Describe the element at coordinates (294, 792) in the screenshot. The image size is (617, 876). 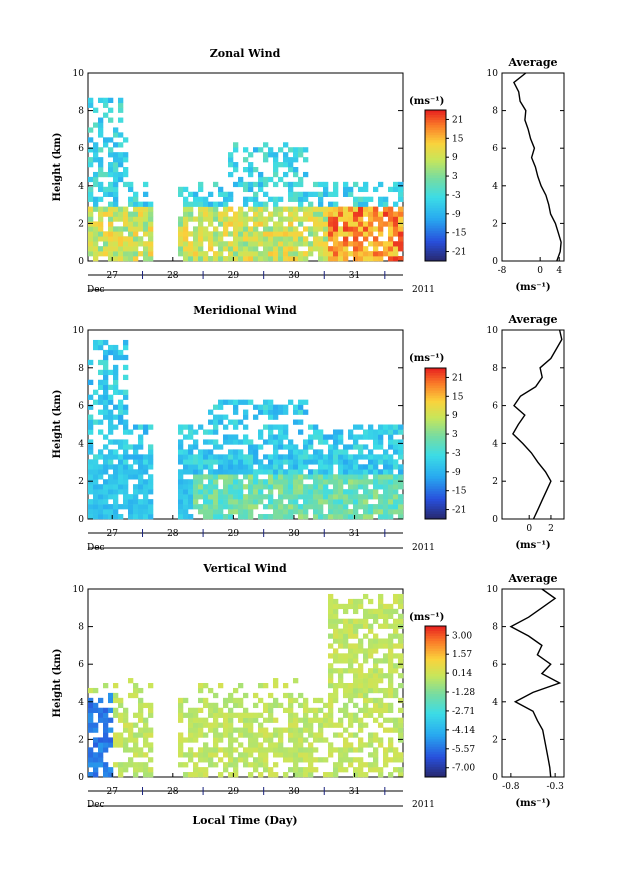
I see `day-tick-label: 30` at that location.